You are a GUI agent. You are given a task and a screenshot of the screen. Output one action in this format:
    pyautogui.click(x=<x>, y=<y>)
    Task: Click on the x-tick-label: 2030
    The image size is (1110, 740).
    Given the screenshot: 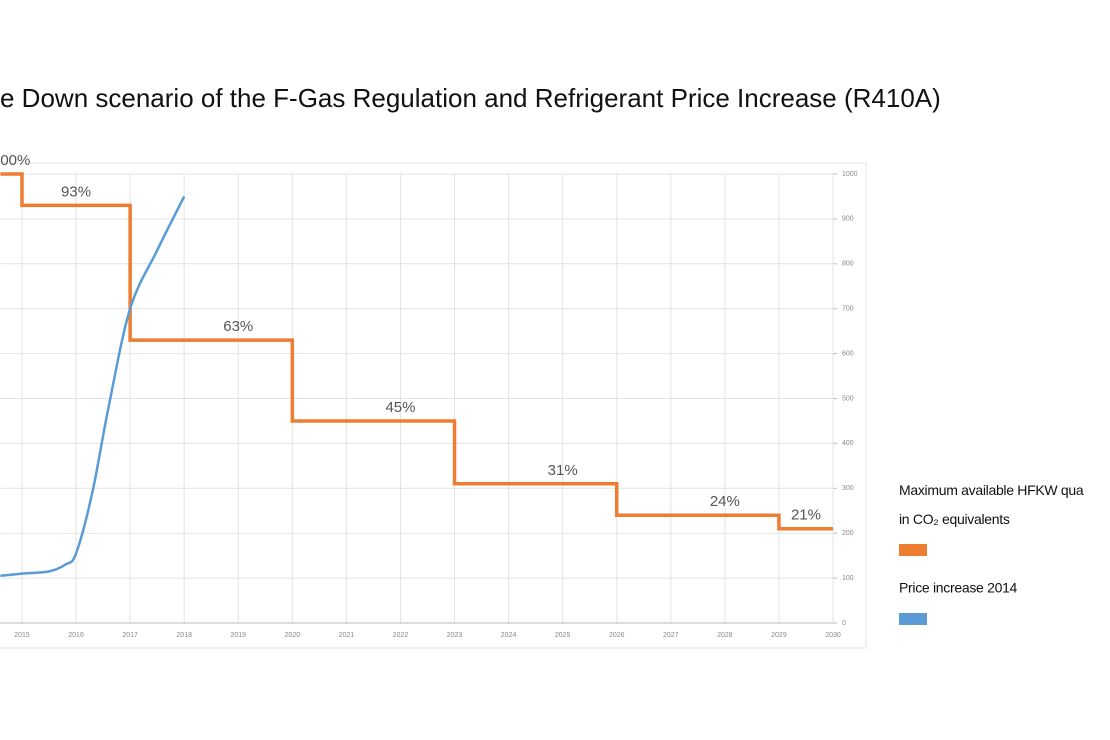 What is the action you would take?
    pyautogui.click(x=833, y=635)
    